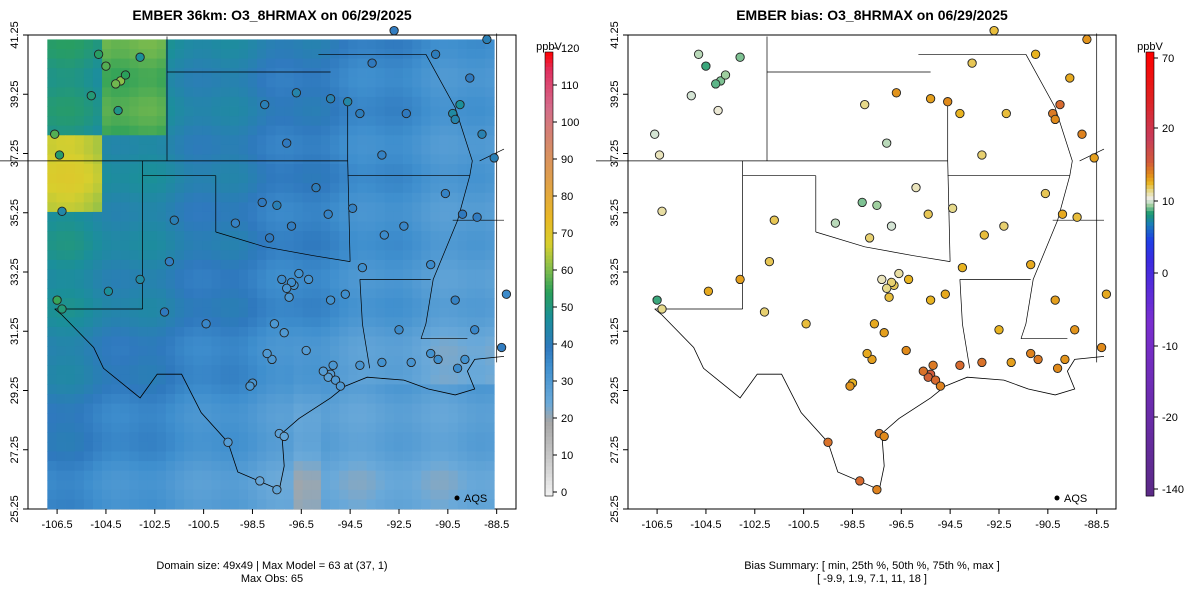 Image resolution: width=1200 pixels, height=600 pixels. I want to click on x-tick-label: -100.5, so click(803, 525).